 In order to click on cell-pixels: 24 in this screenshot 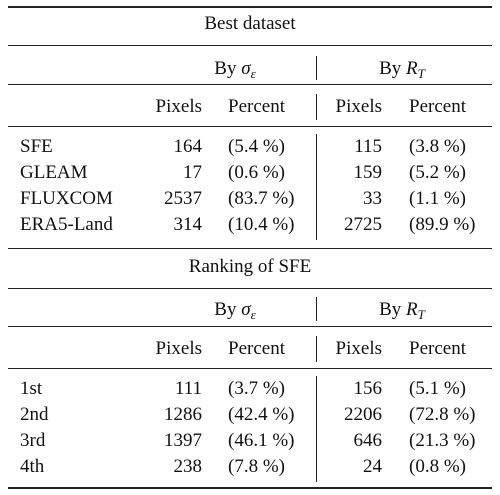, I will do `click(372, 466)`.